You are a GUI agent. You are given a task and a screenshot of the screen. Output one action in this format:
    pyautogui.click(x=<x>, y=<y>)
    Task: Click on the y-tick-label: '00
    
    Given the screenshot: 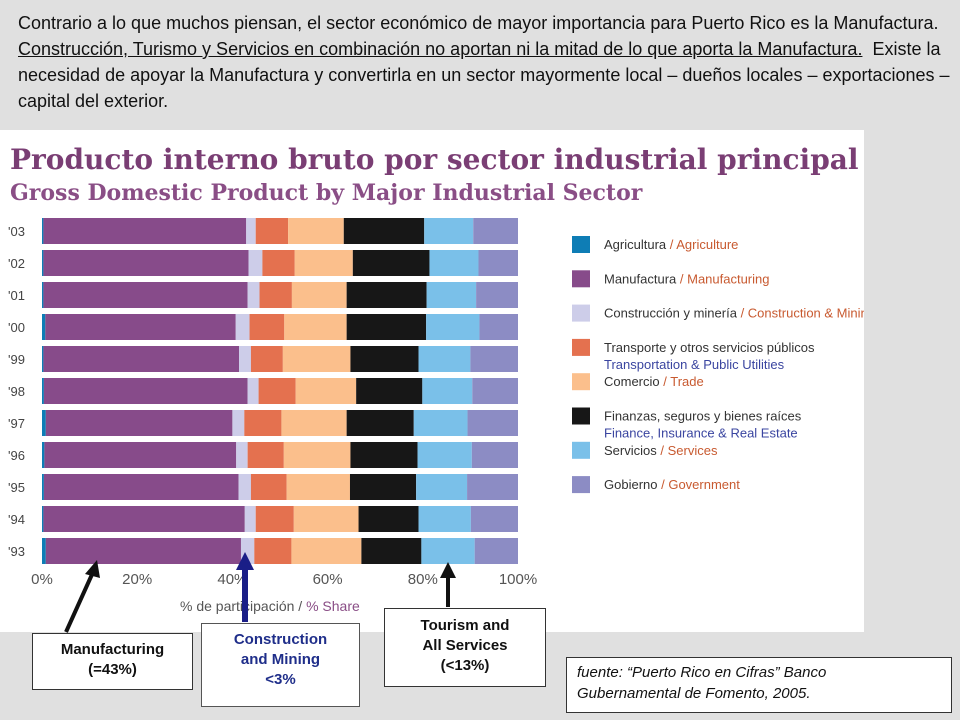 What is the action you would take?
    pyautogui.click(x=16, y=327)
    